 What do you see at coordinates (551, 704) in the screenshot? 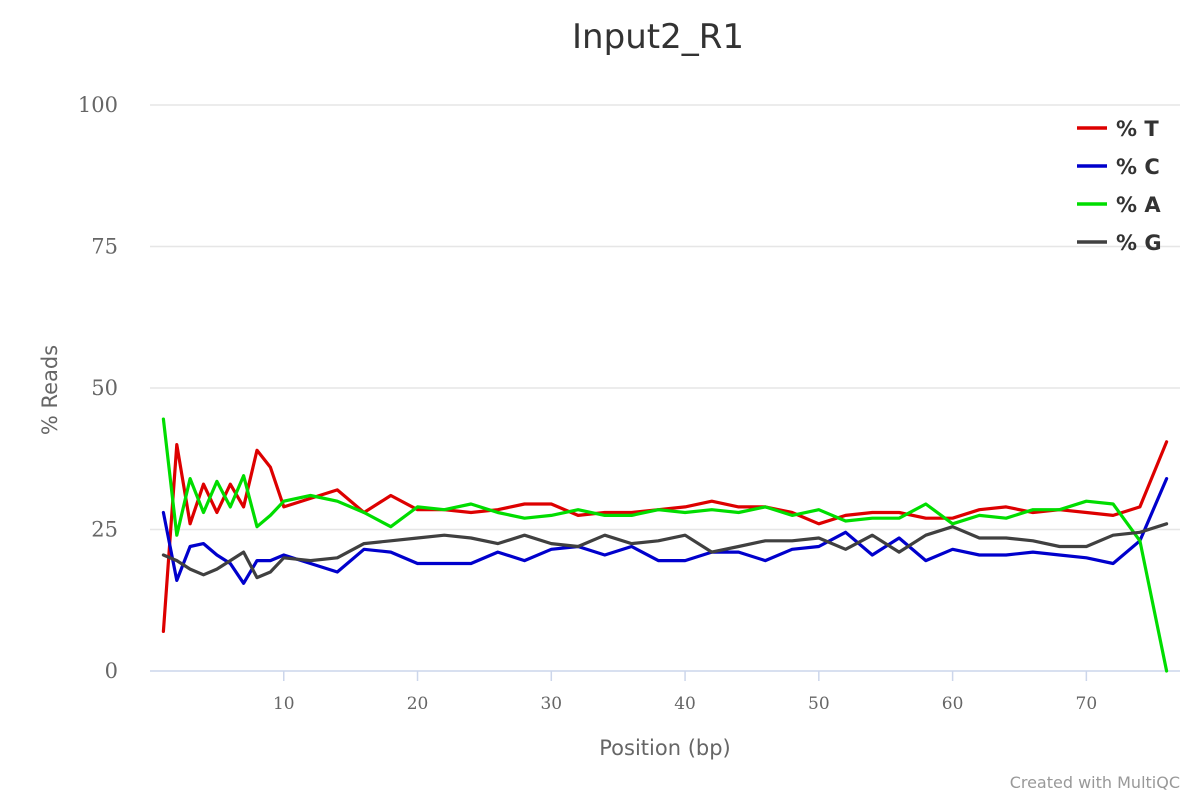
I see `x-tick-label: 30` at bounding box center [551, 704].